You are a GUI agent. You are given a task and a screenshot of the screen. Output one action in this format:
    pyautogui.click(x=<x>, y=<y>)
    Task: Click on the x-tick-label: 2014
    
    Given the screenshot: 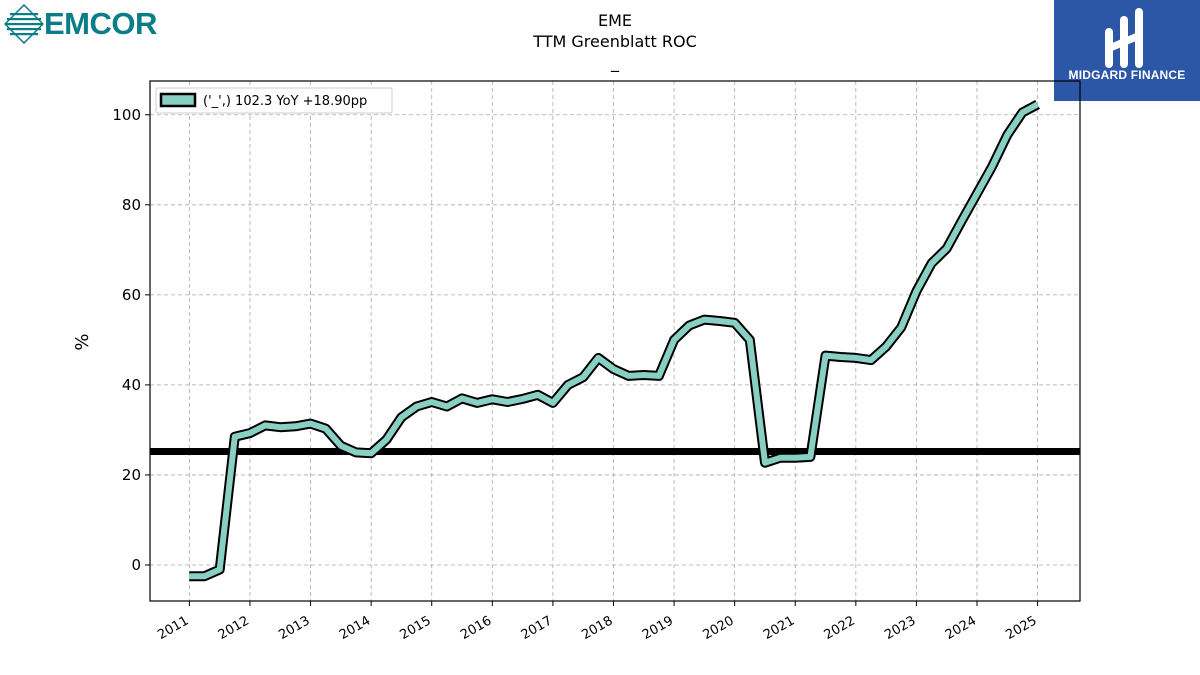 What is the action you would take?
    pyautogui.click(x=355, y=628)
    